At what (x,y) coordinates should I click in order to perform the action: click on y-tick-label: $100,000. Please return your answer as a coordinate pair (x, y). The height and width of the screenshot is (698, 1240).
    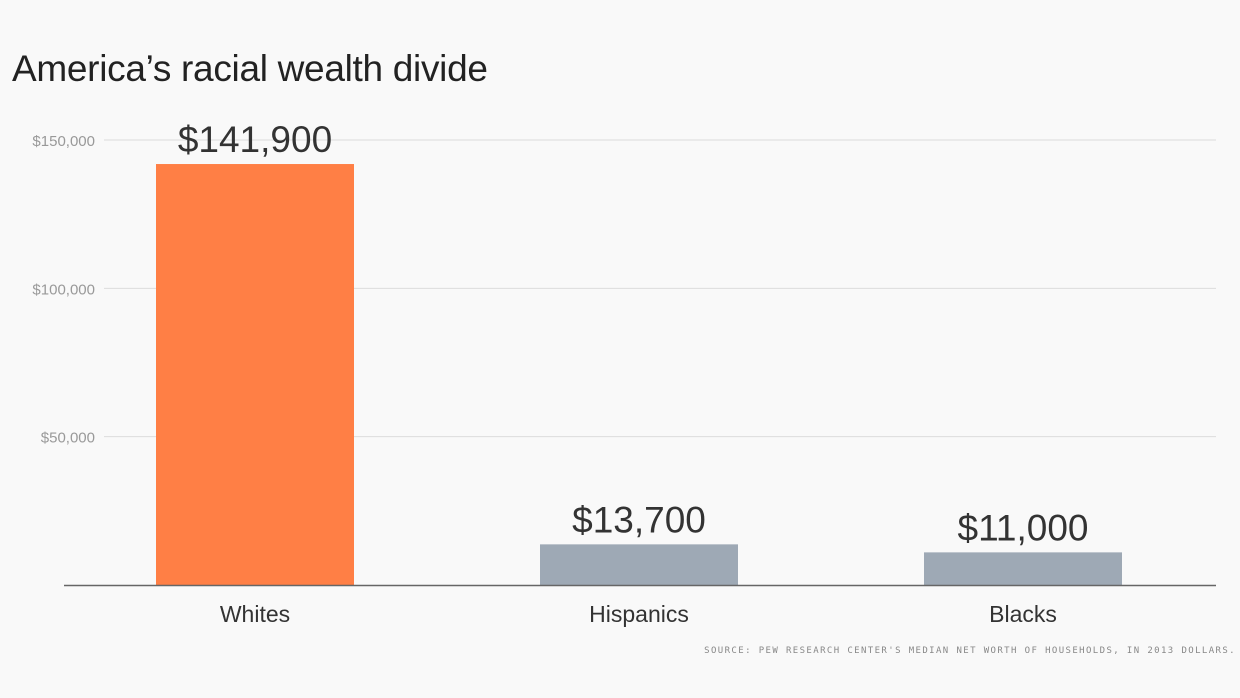
    Looking at the image, I should click on (63, 289).